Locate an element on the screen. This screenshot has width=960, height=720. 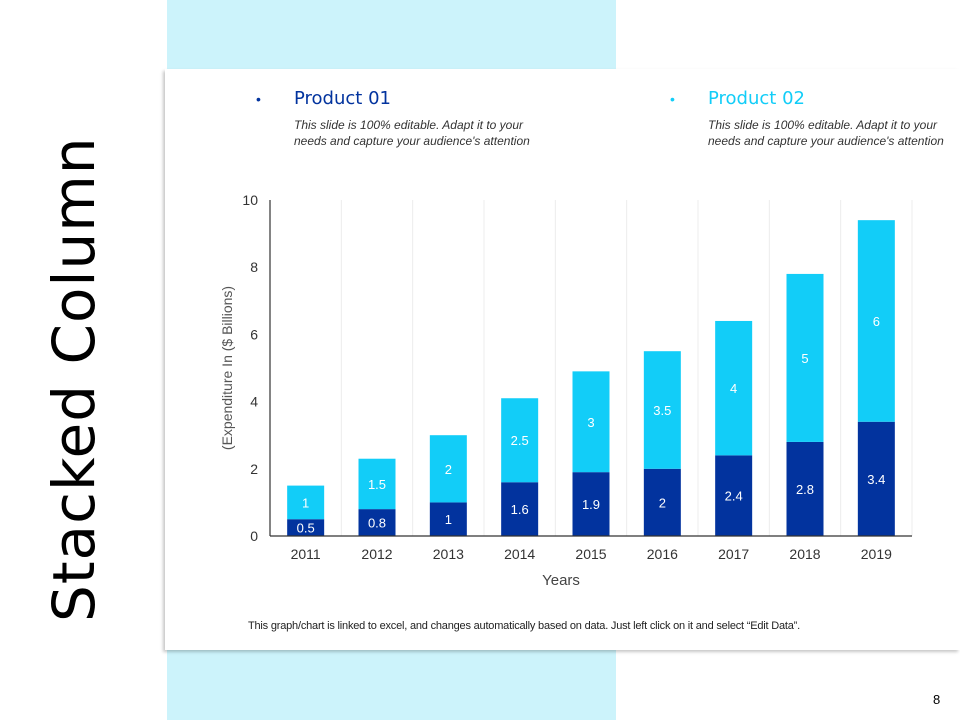
bar-product-01-2017 is located at coordinates (734, 495).